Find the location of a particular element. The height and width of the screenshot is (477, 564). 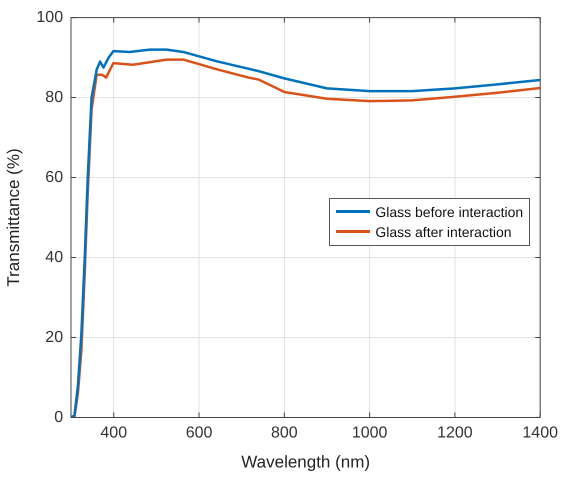

y-tick-label: 0 is located at coordinates (59, 417).